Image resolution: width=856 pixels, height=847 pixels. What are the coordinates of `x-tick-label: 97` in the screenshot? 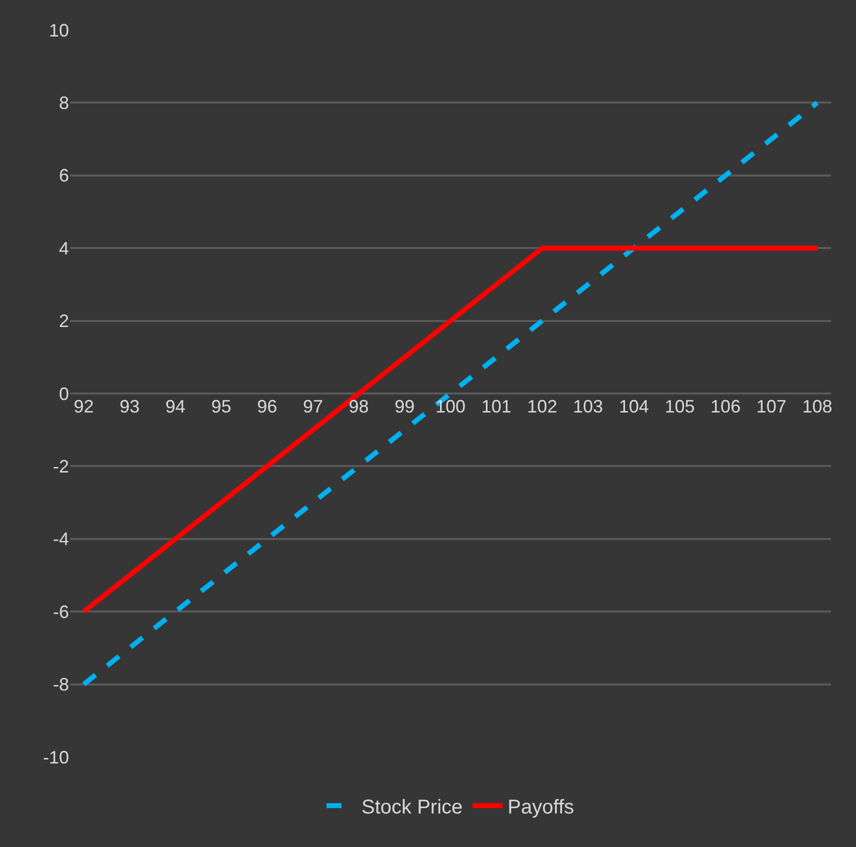 It's located at (312, 406).